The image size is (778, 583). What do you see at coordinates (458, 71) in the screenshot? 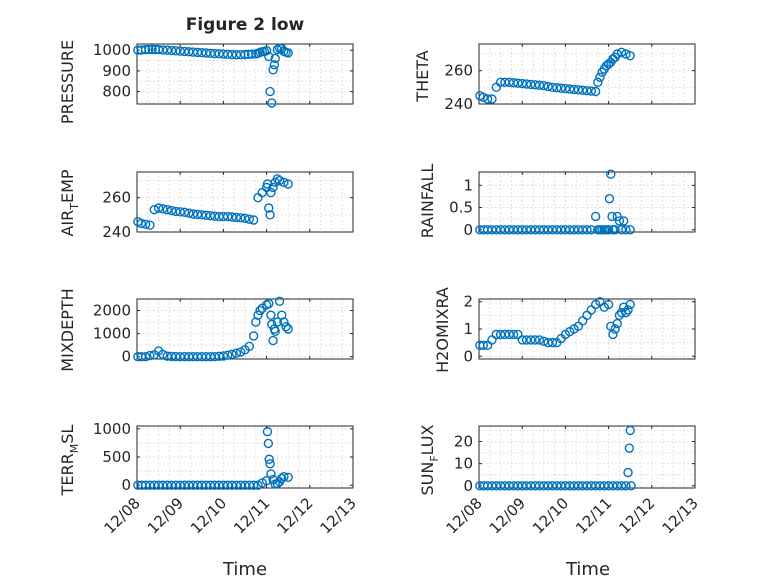
I see `y-tick-label: 260` at bounding box center [458, 71].